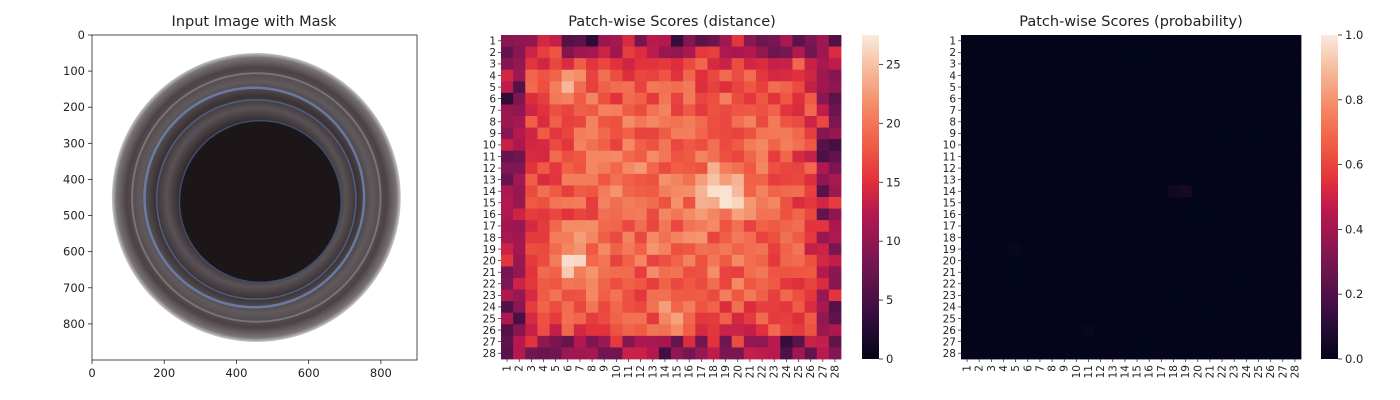 The image size is (1400, 400). What do you see at coordinates (489, 319) in the screenshot?
I see `y-tick-label: 25` at bounding box center [489, 319].